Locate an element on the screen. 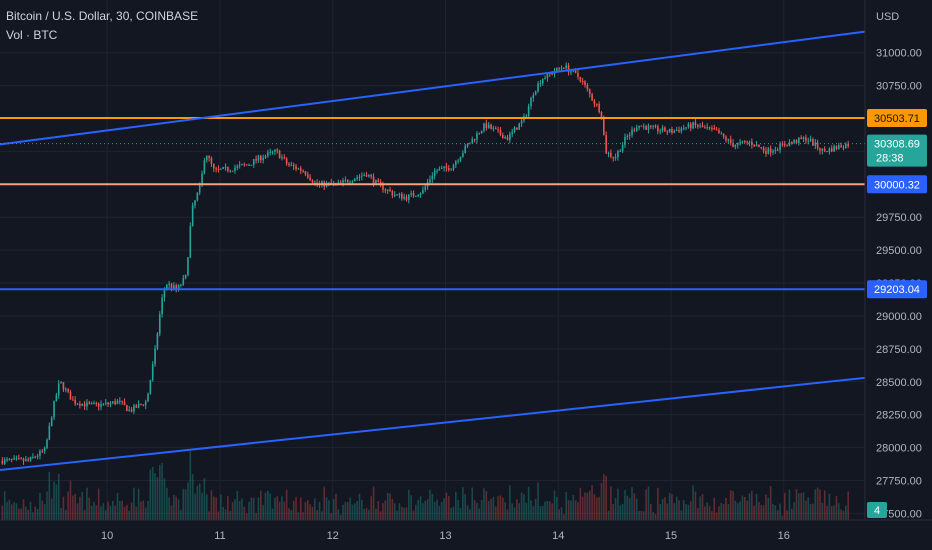  time-tick-label: 10 is located at coordinates (107, 536).